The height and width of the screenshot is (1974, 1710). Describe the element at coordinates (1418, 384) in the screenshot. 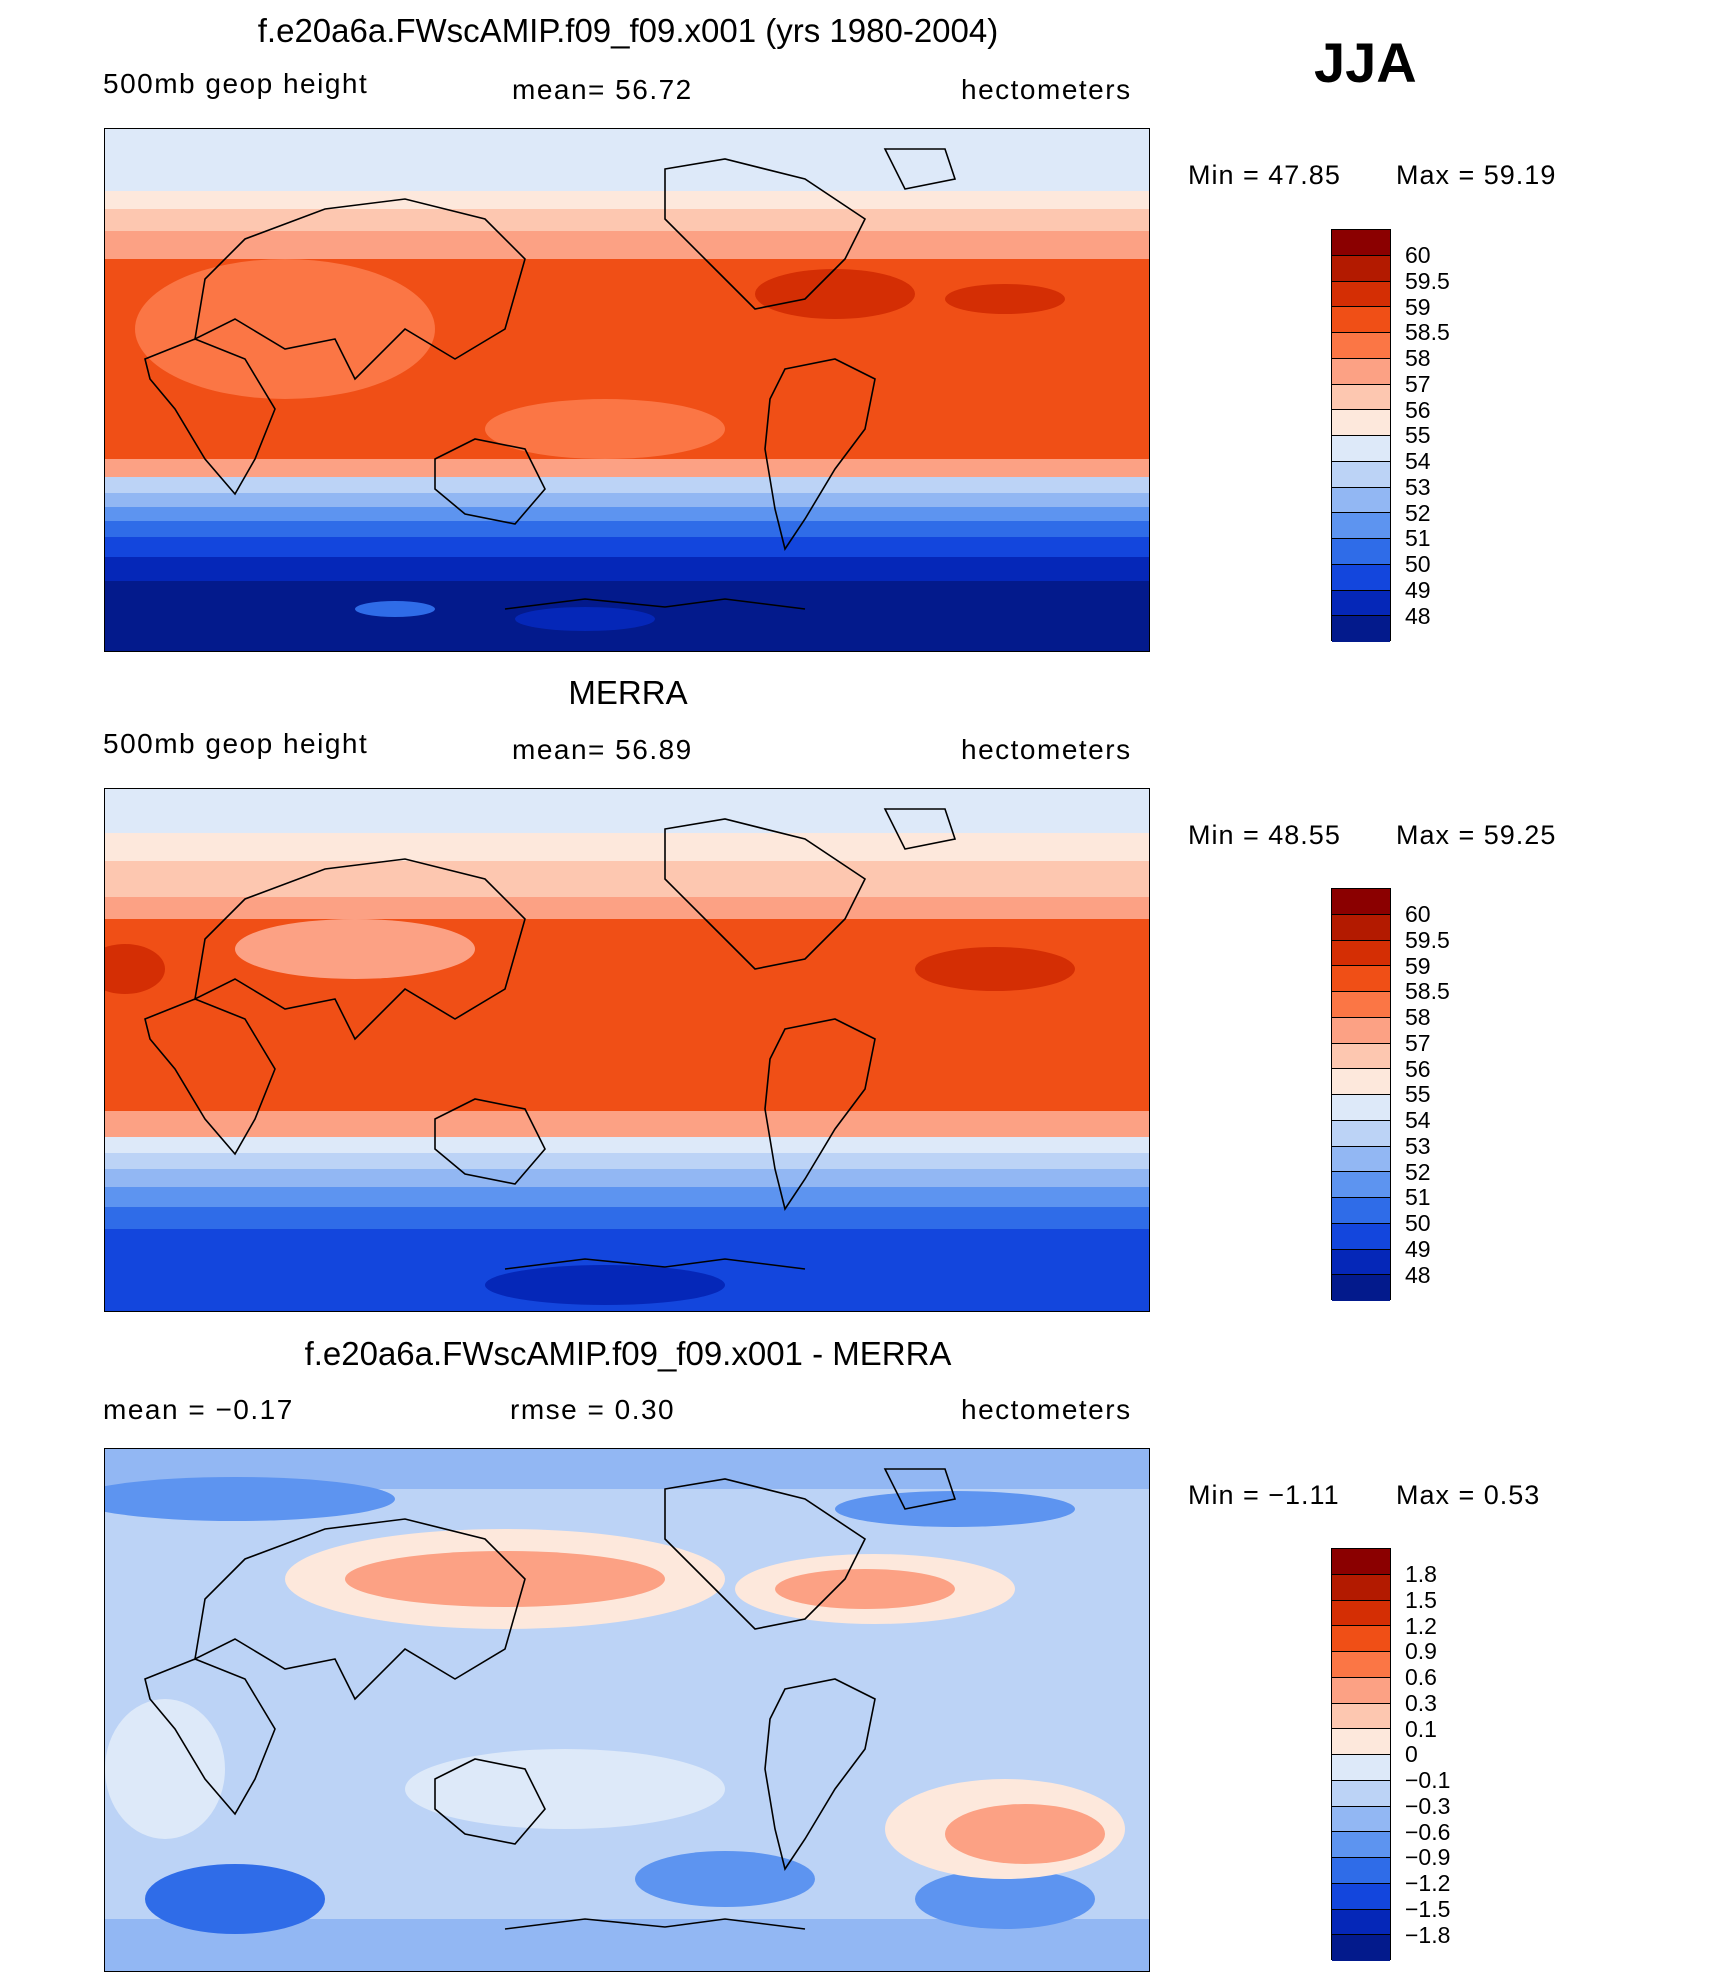

I see `colorbar-tick: 57` at that location.